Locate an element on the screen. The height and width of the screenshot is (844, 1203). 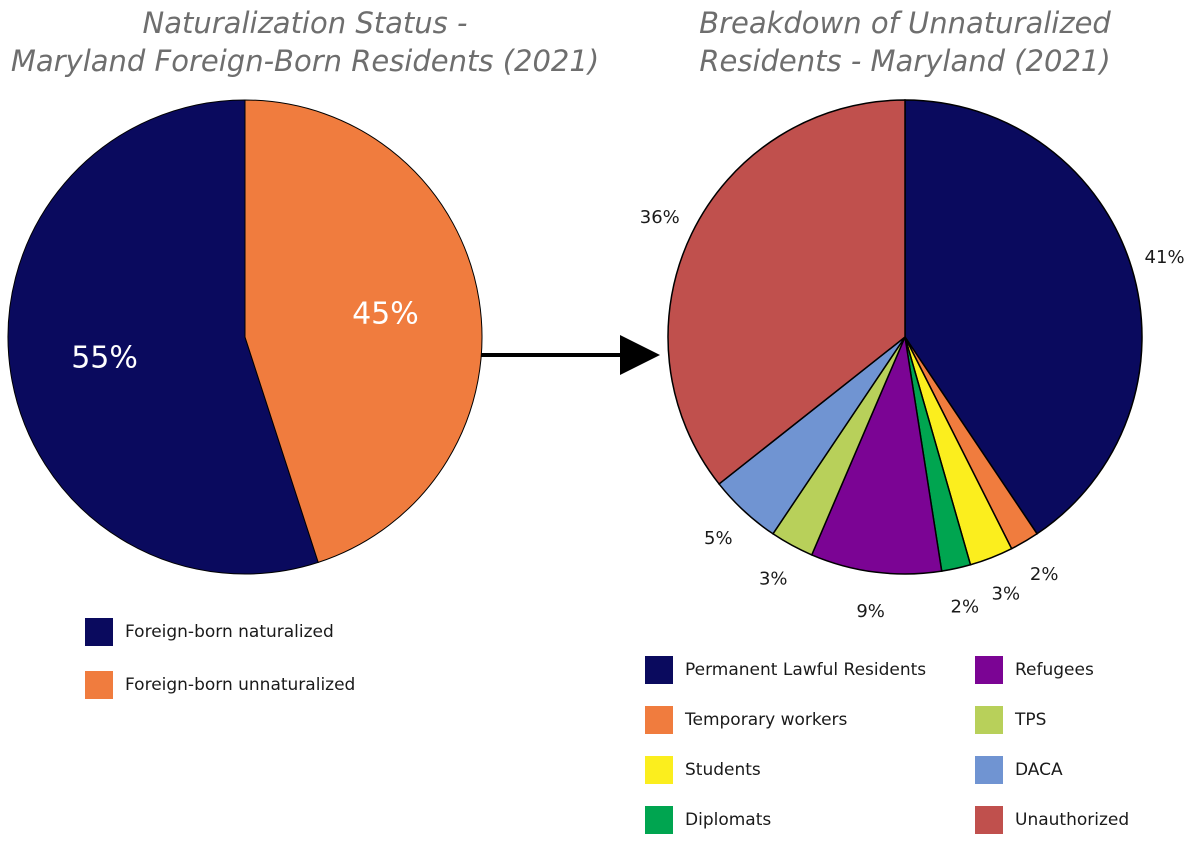
legend-label: Temporary workers is located at coordinates (766, 720).